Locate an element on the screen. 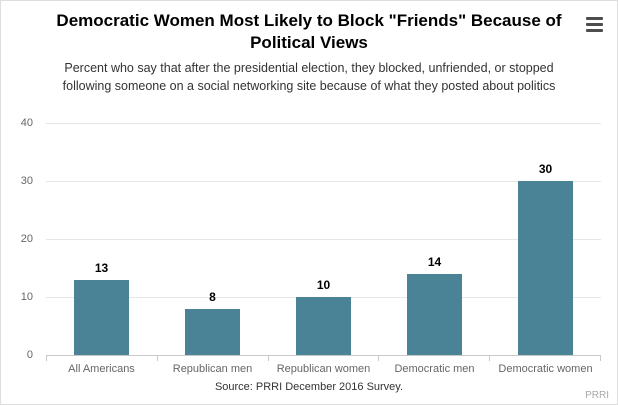 The width and height of the screenshot is (618, 405). data-label: 13 is located at coordinates (101, 267).